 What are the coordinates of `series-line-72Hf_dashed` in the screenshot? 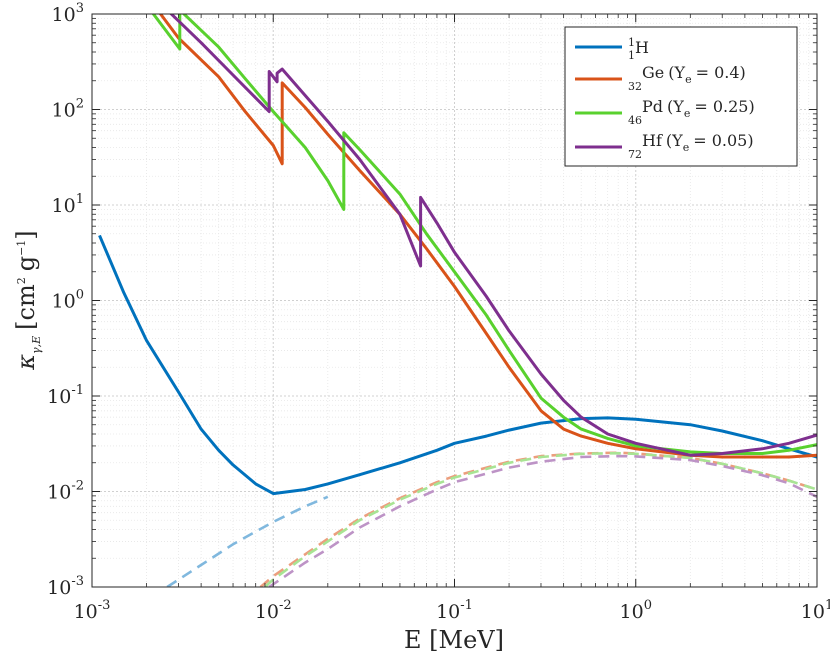 It's located at (542, 520).